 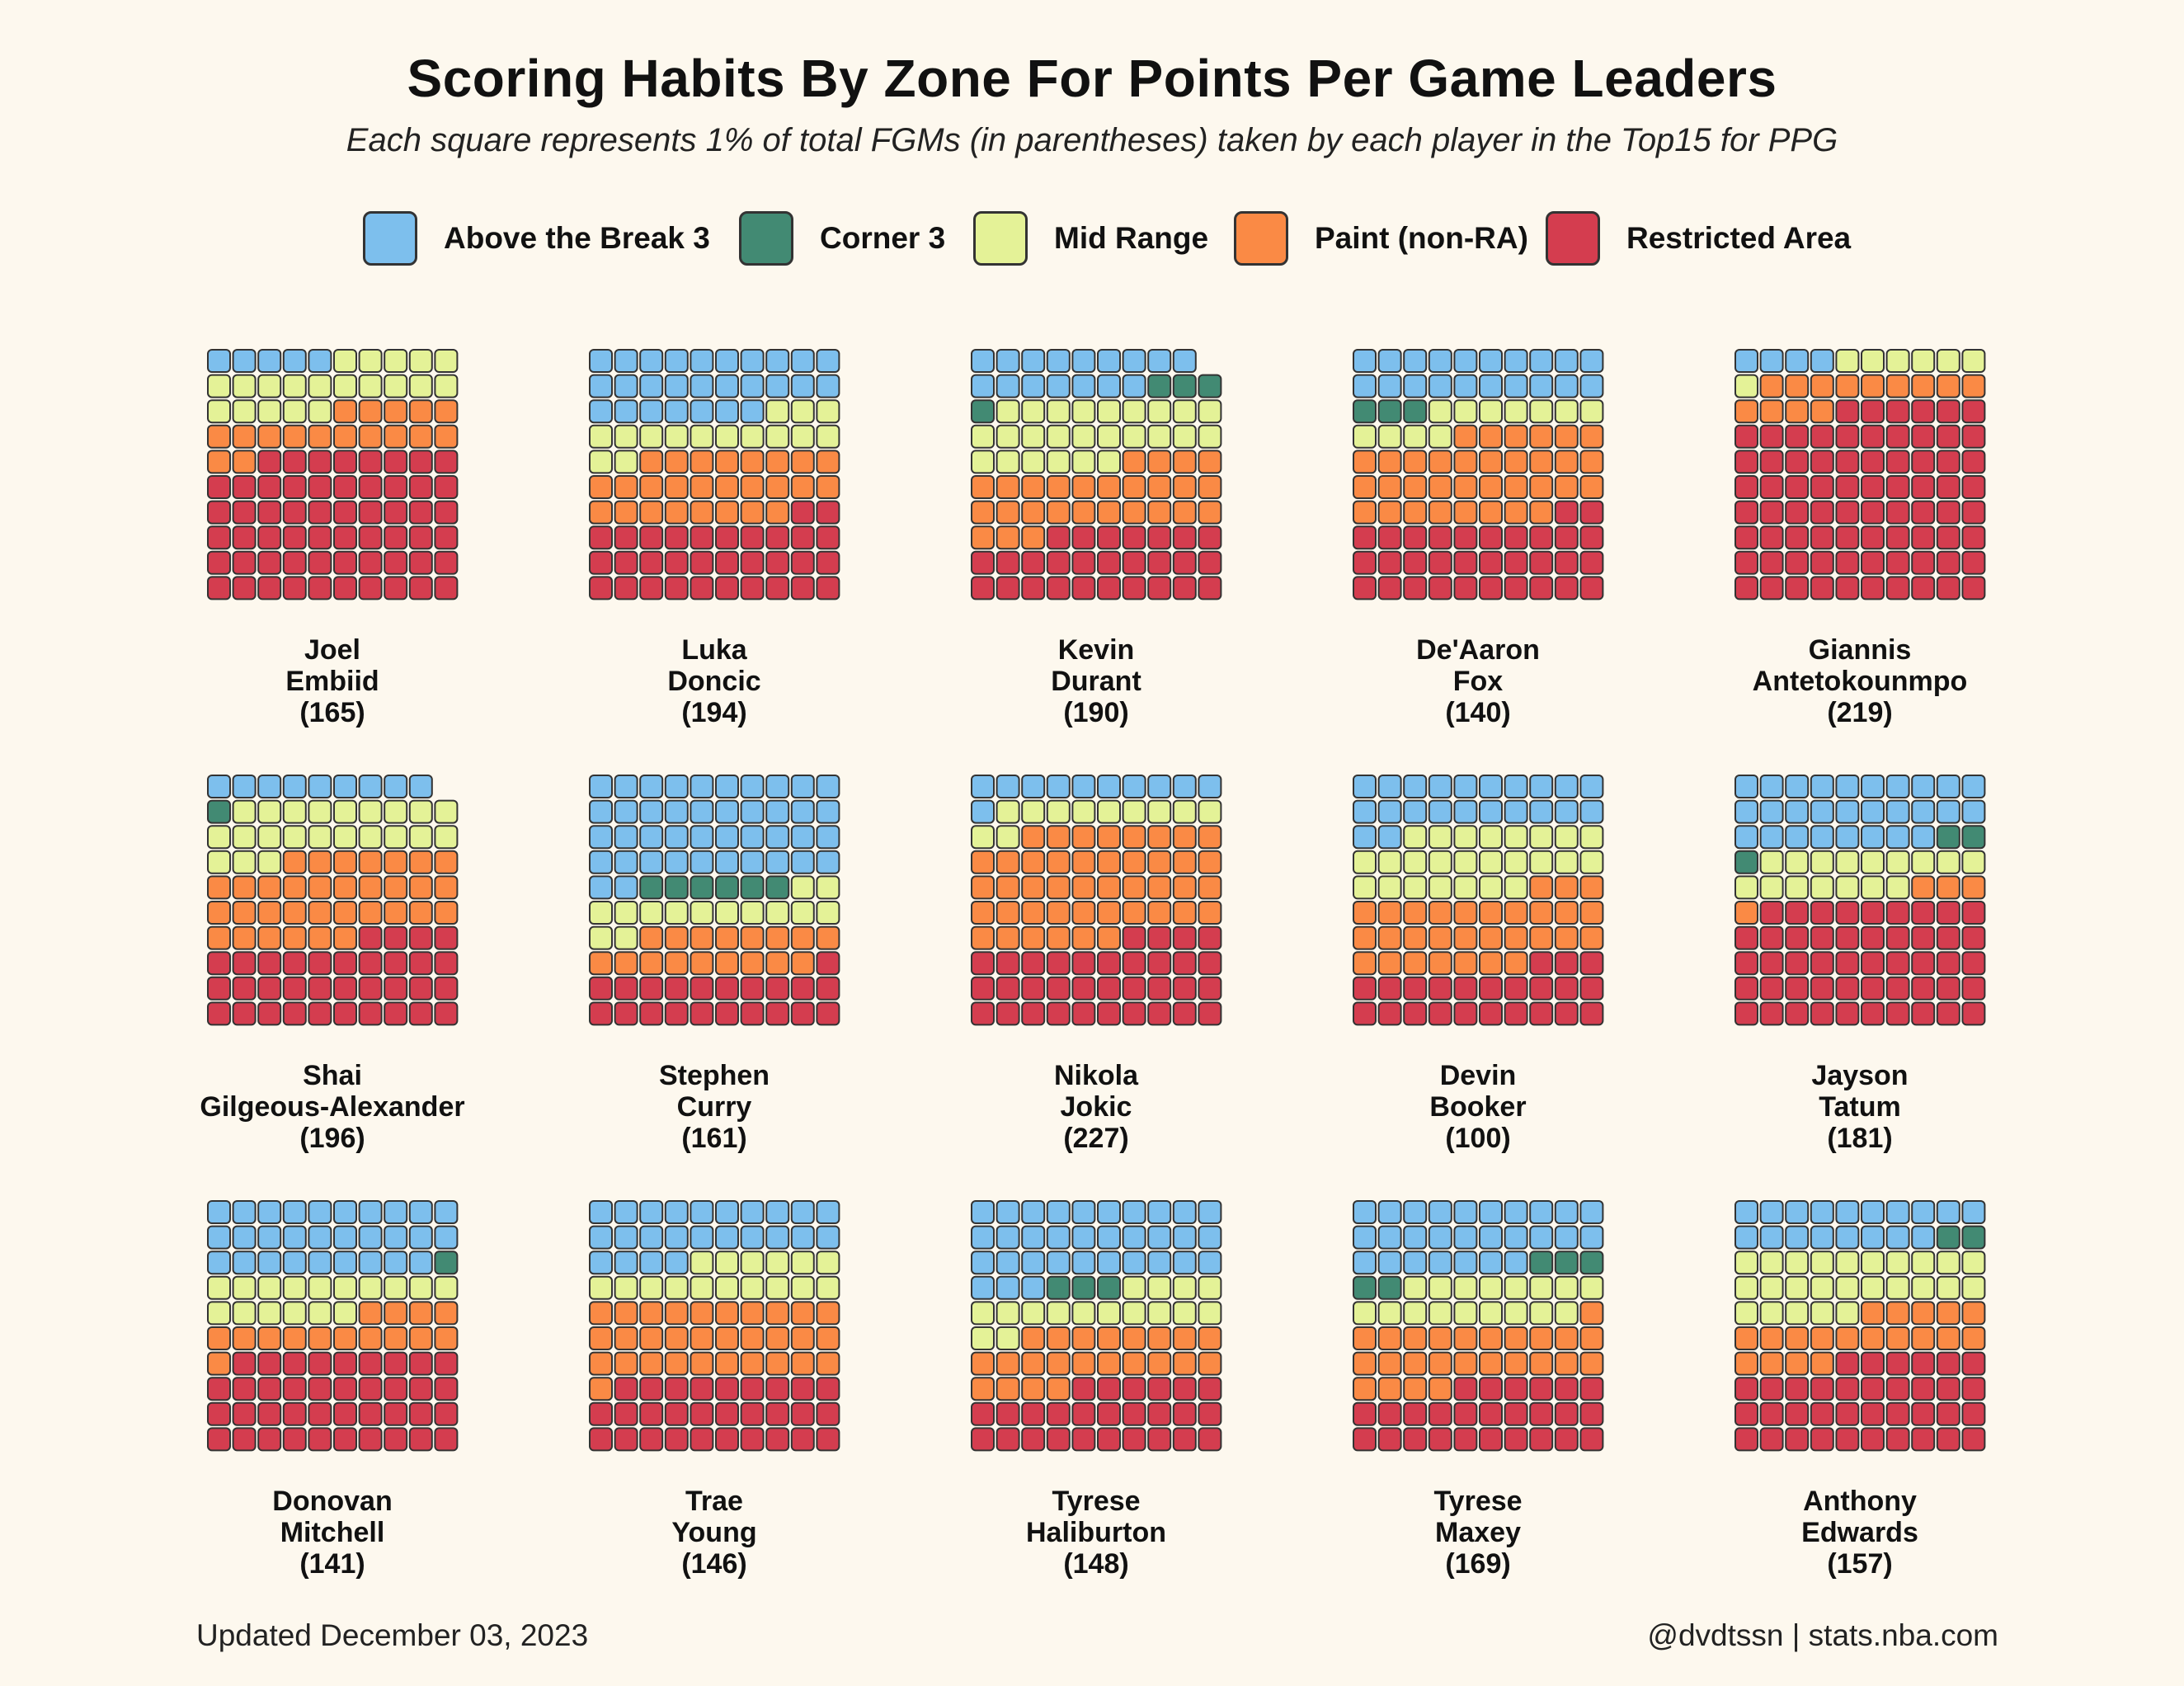 What do you see at coordinates (1478, 650) in the screenshot?
I see `player-first: De'Aaron` at bounding box center [1478, 650].